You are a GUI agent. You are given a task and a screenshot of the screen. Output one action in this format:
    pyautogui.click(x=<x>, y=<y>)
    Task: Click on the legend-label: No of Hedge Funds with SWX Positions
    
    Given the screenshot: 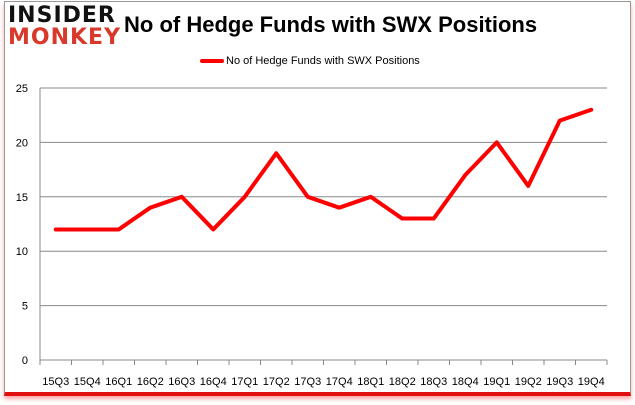 What is the action you would take?
    pyautogui.click(x=323, y=61)
    